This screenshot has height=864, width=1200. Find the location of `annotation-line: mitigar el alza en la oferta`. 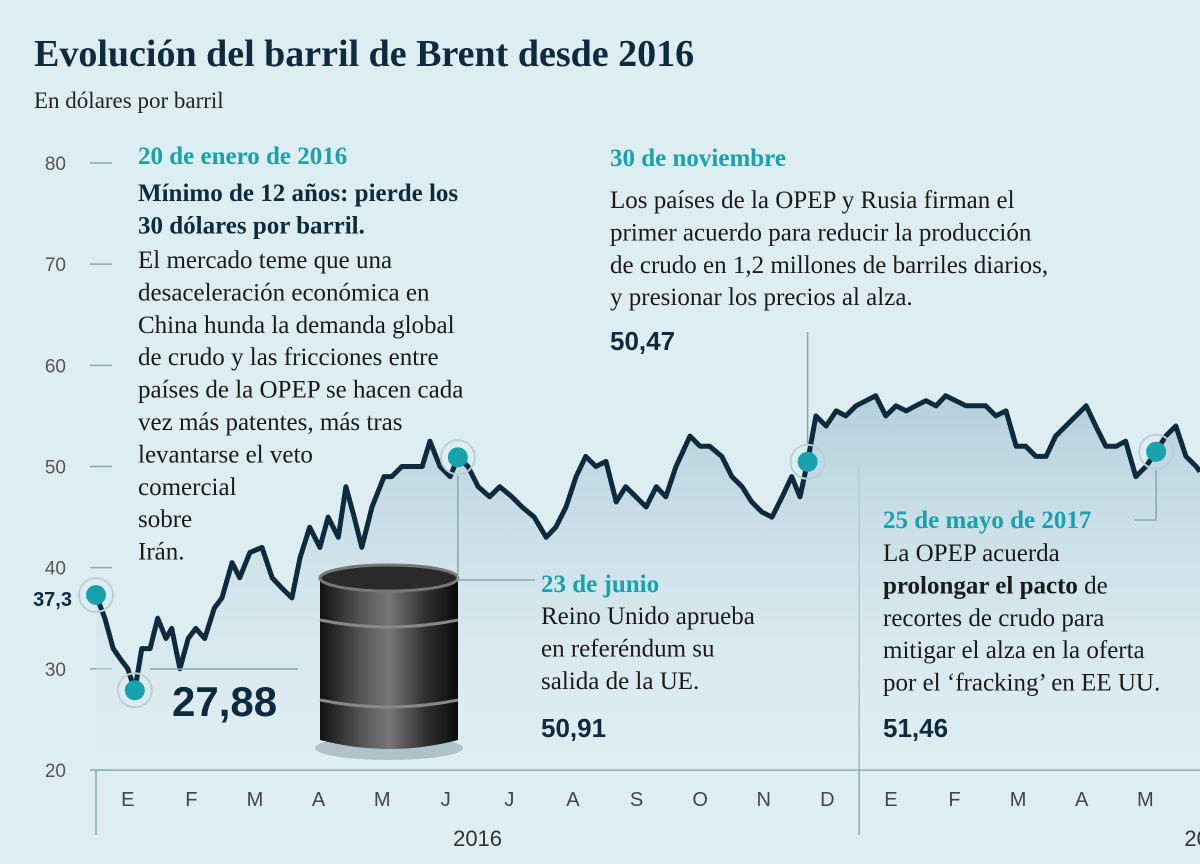

annotation-line: mitigar el alza en la oferta is located at coordinates (1014, 650).